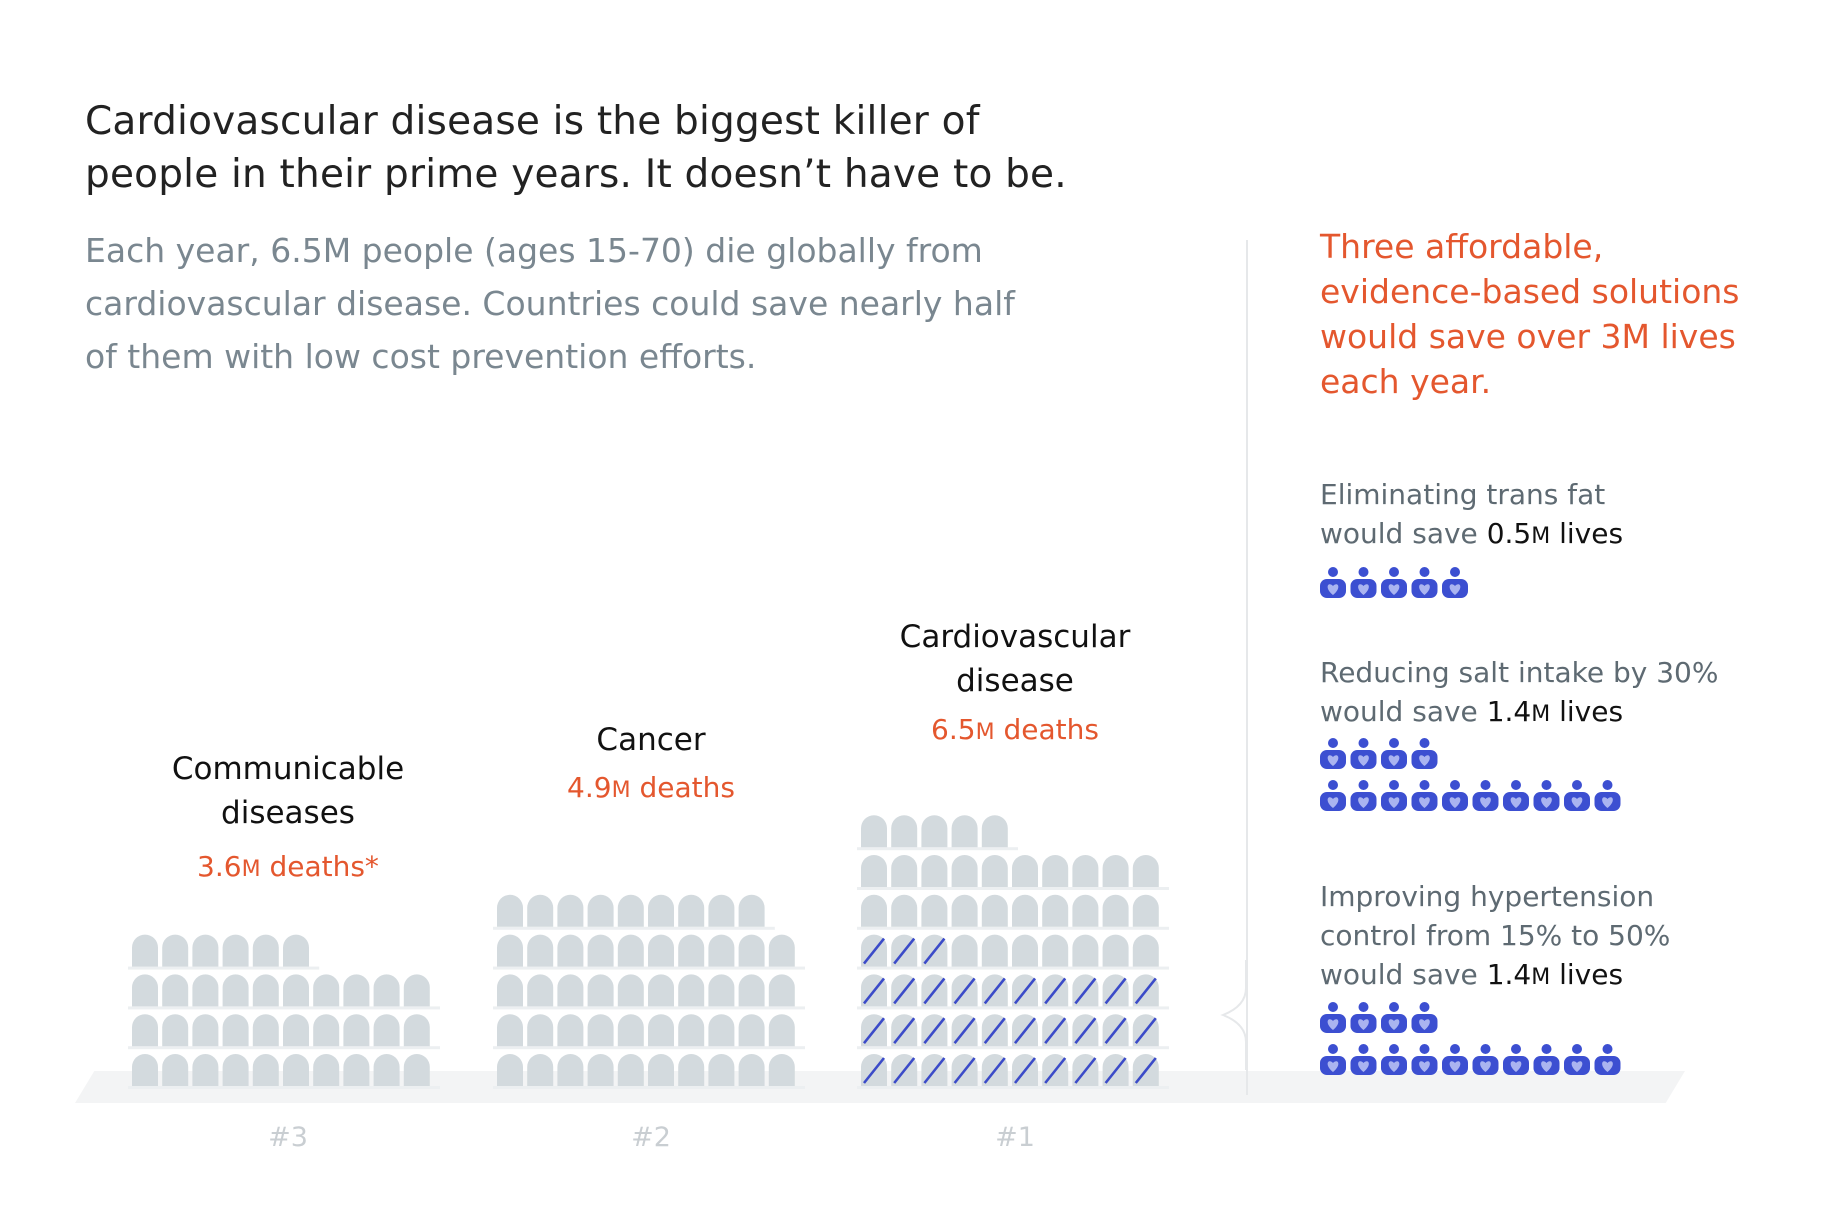  I want to click on deaths-value: 4.9, so click(589, 787).